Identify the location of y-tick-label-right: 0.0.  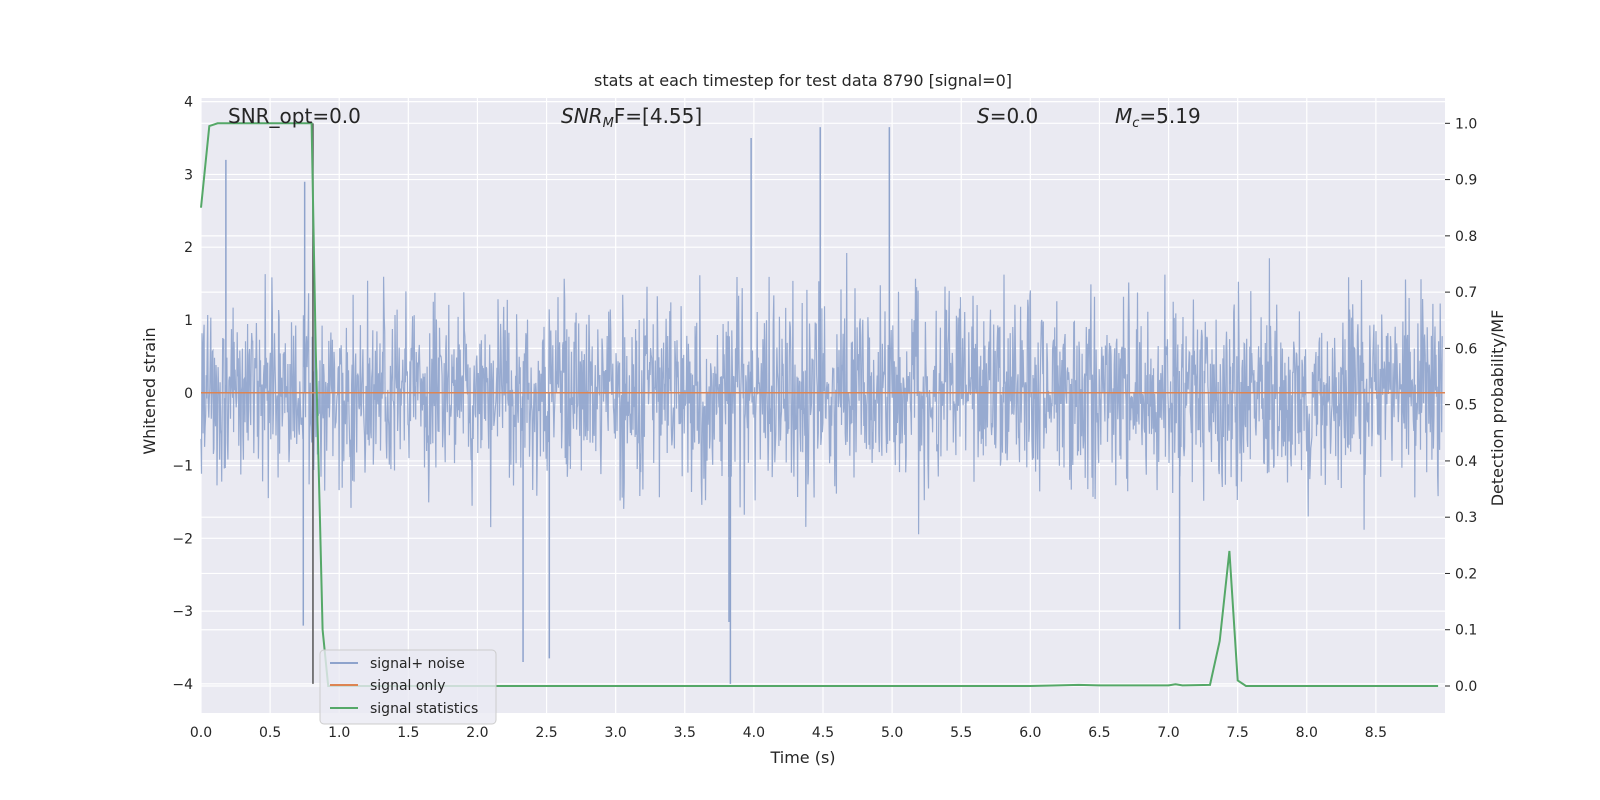
(1466, 687).